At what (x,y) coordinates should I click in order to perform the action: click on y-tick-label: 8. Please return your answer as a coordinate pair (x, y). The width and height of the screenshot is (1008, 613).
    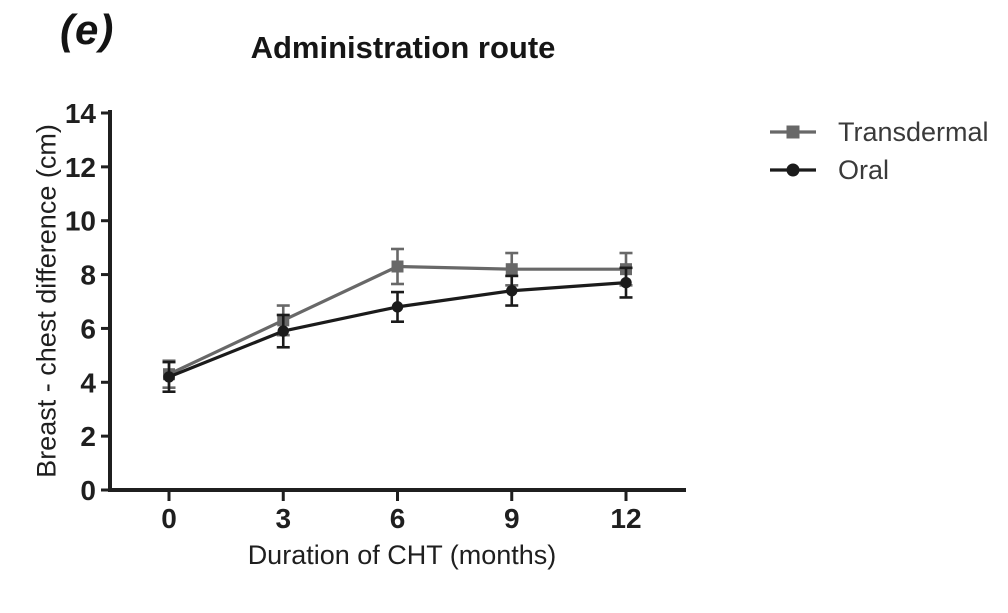
    Looking at the image, I should click on (88, 275).